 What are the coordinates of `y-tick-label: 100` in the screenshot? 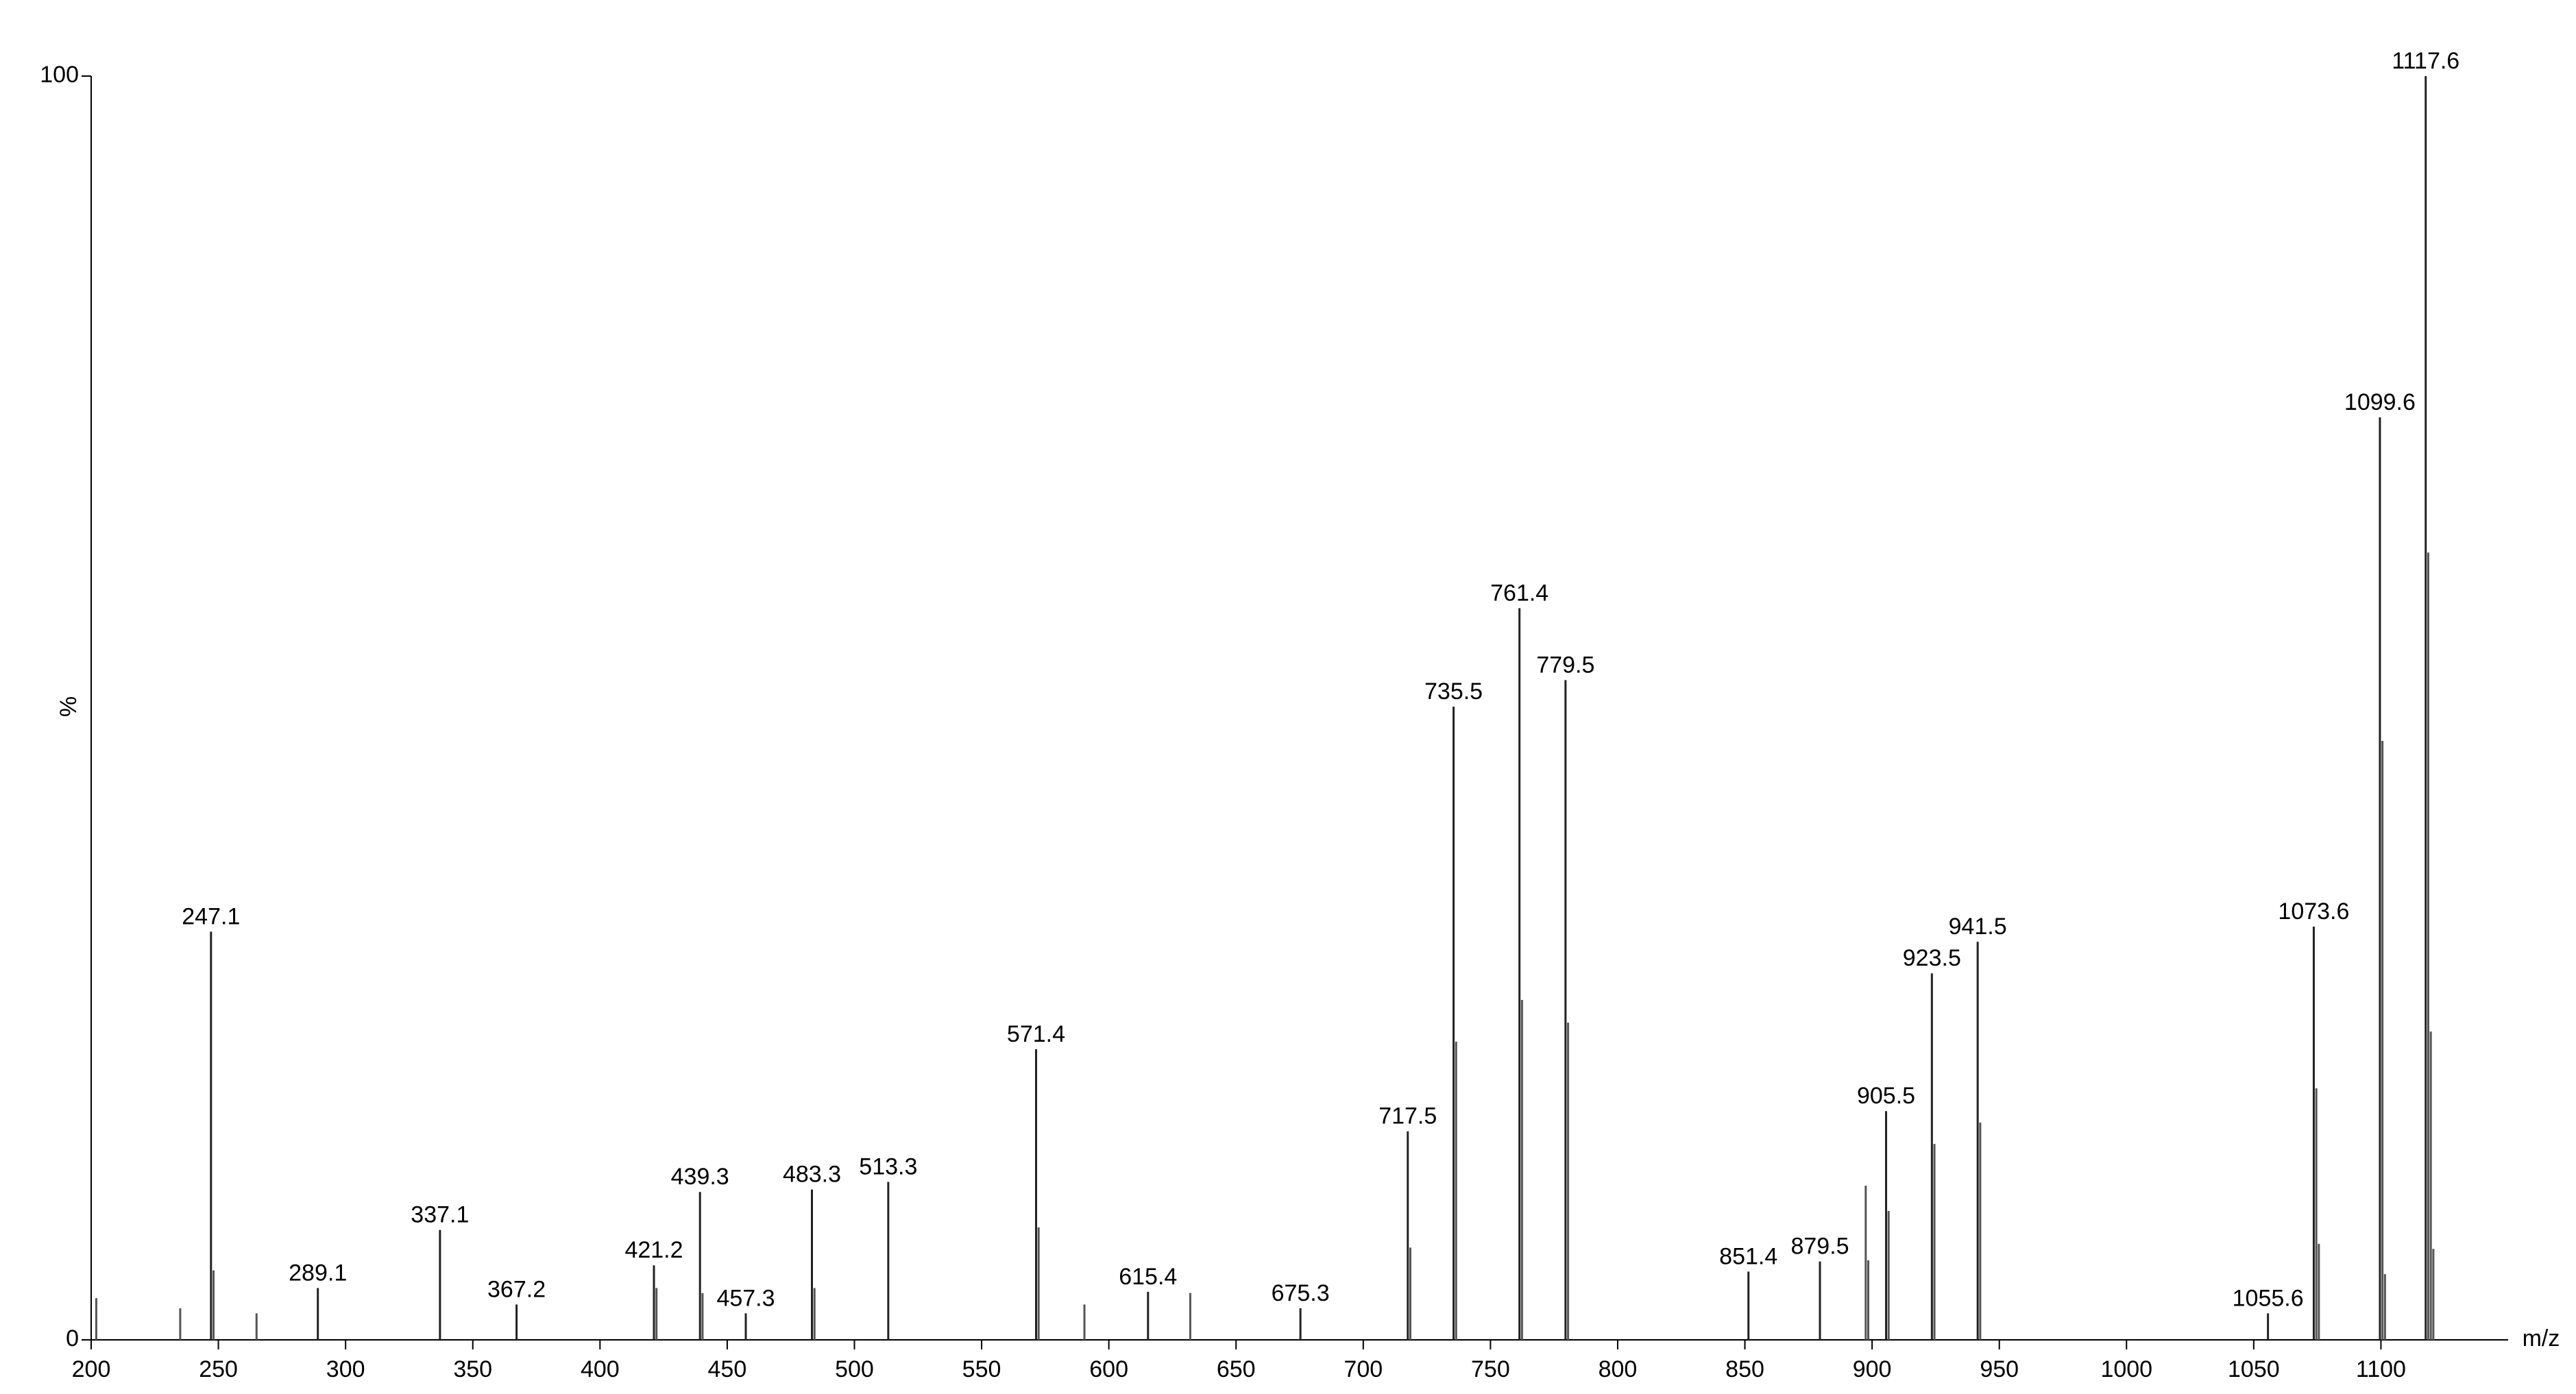 It's located at (59, 75).